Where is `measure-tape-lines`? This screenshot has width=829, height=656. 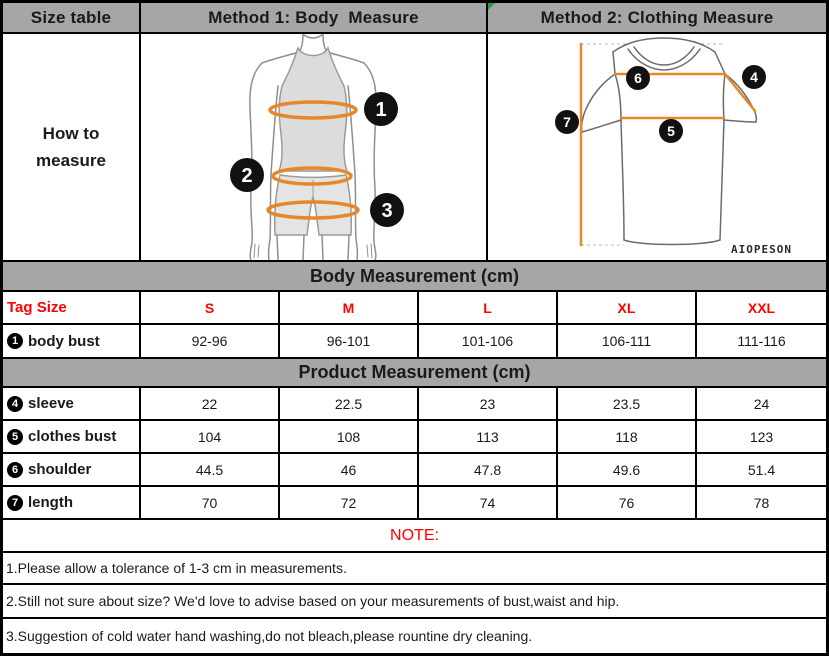
measure-tape-lines is located at coordinates (313, 160).